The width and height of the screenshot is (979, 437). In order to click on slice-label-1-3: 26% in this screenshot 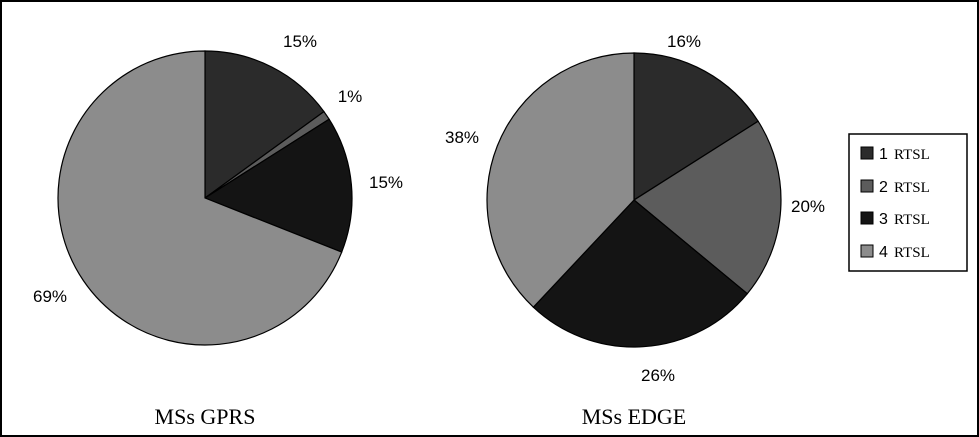, I will do `click(658, 375)`.